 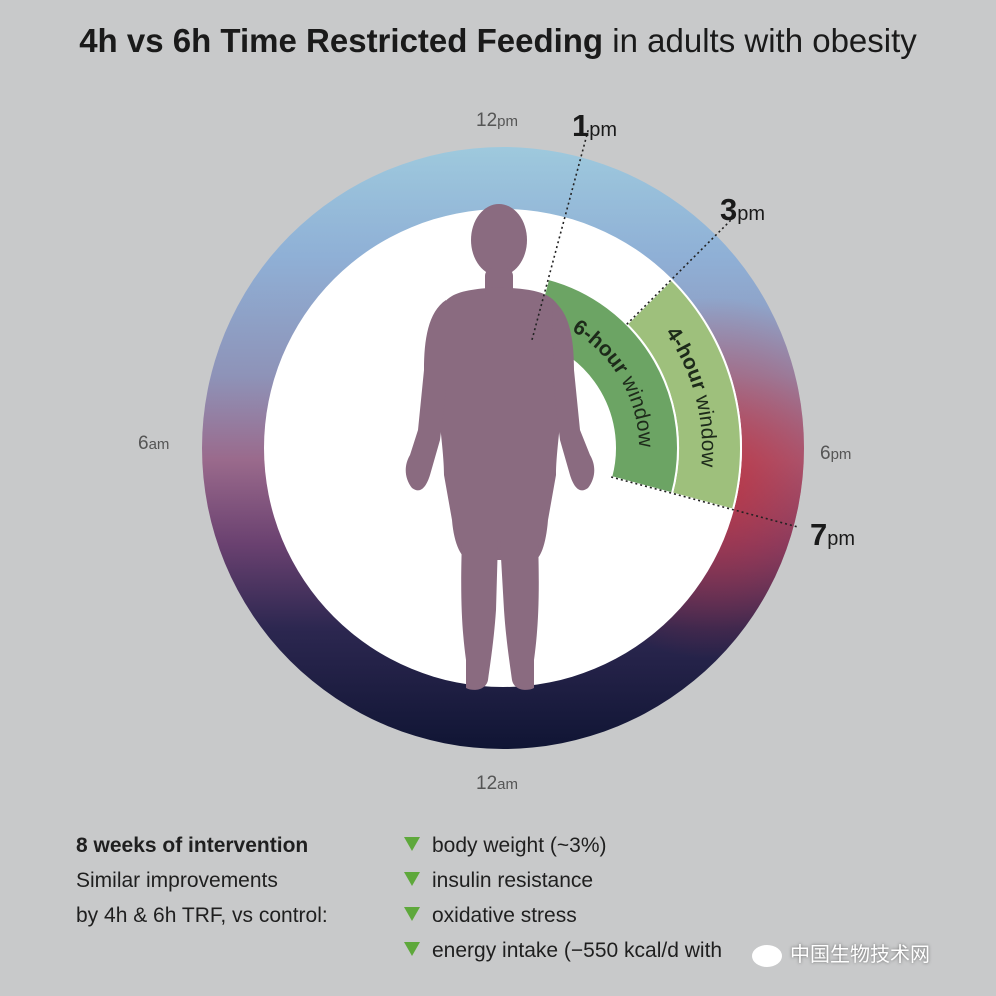 What do you see at coordinates (500, 447) in the screenshot?
I see `human-silhouette` at bounding box center [500, 447].